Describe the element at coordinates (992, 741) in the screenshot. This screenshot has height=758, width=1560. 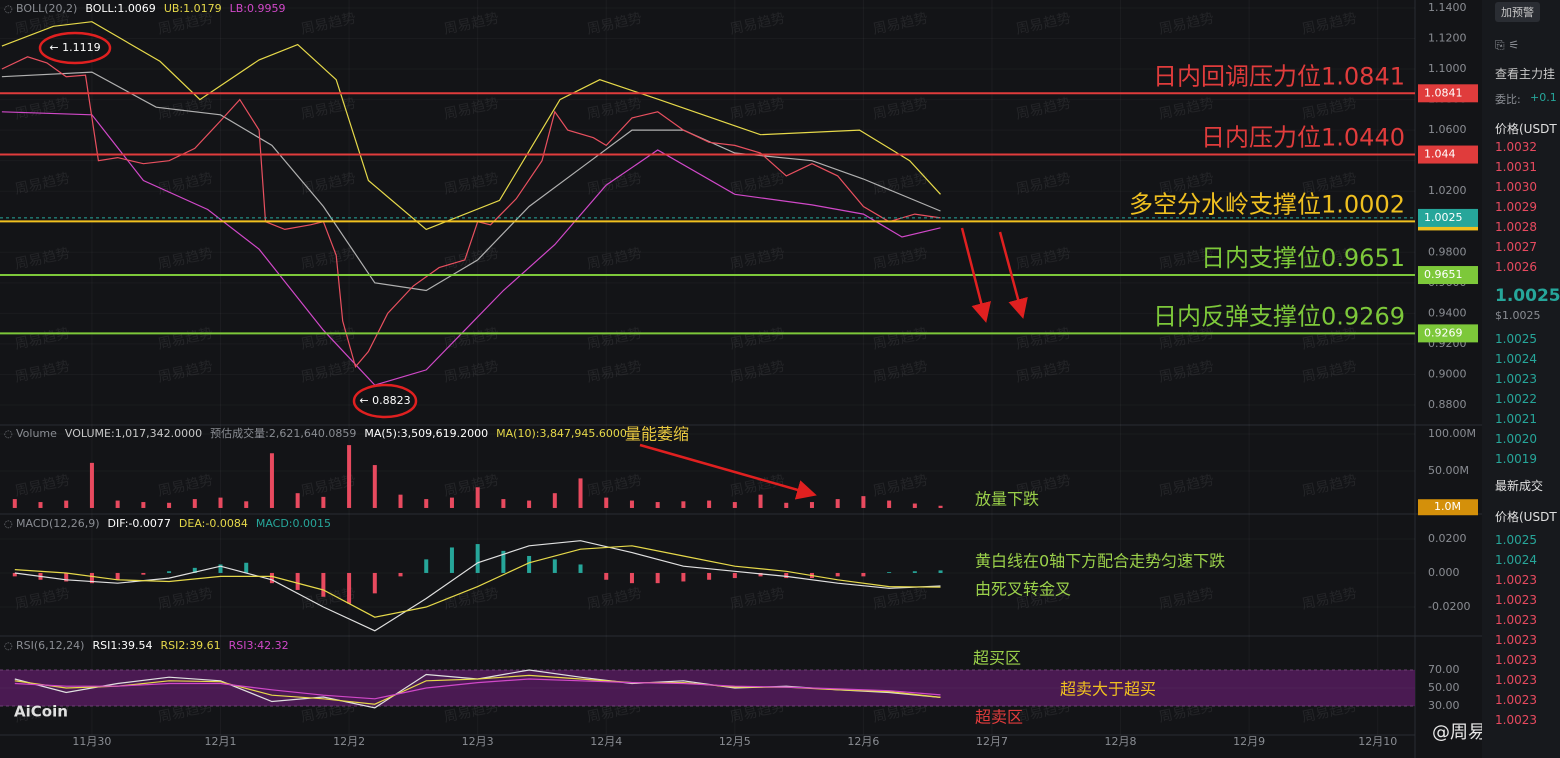
I see `x-tick-label: 12月7` at that location.